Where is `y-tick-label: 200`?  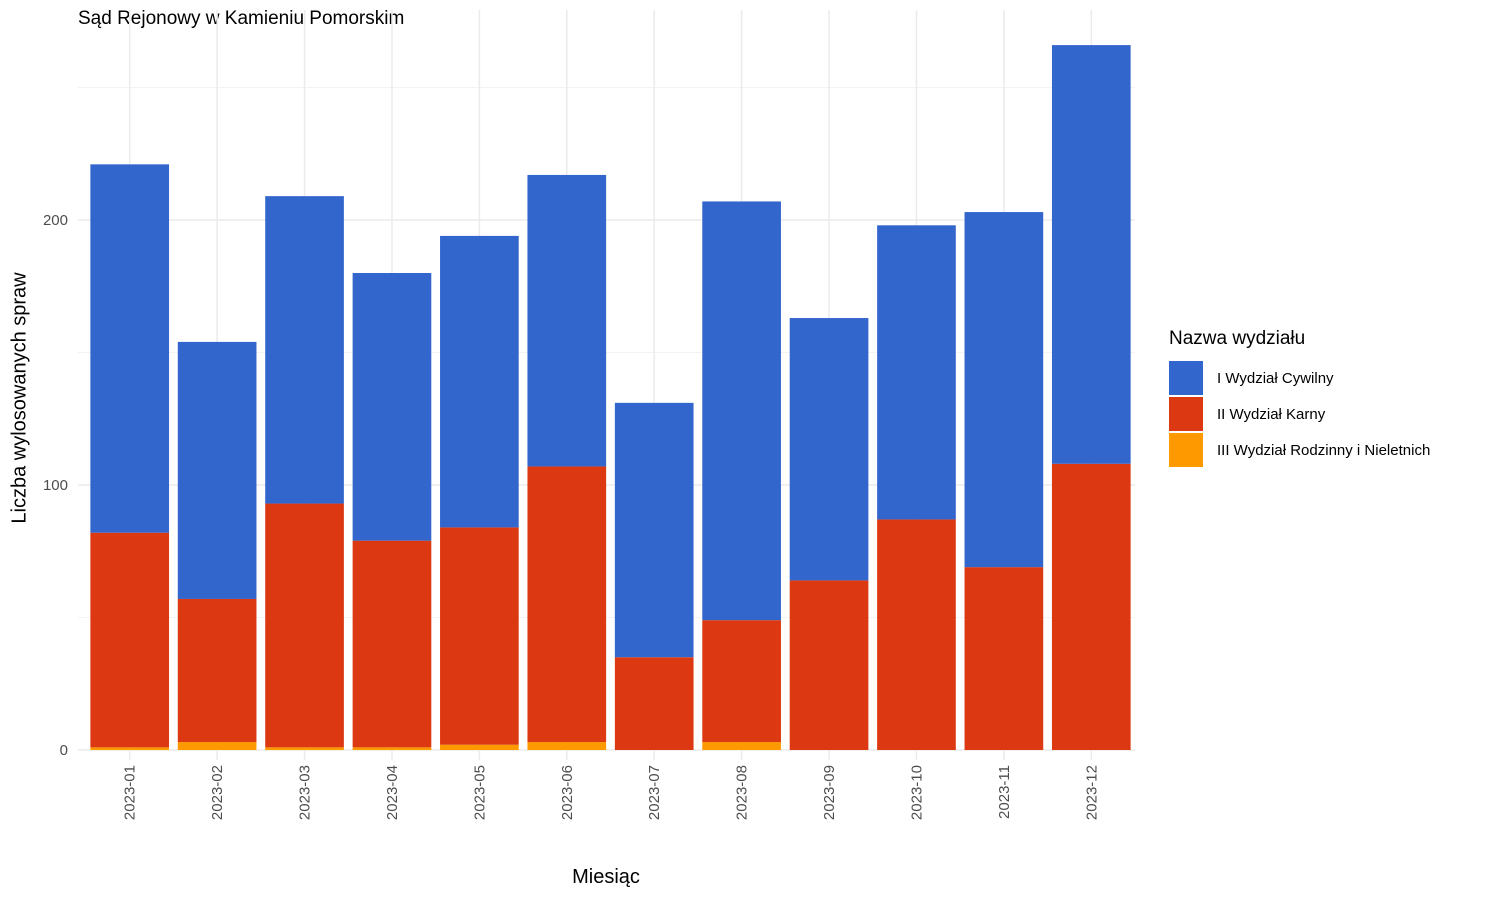
y-tick-label: 200 is located at coordinates (55, 220).